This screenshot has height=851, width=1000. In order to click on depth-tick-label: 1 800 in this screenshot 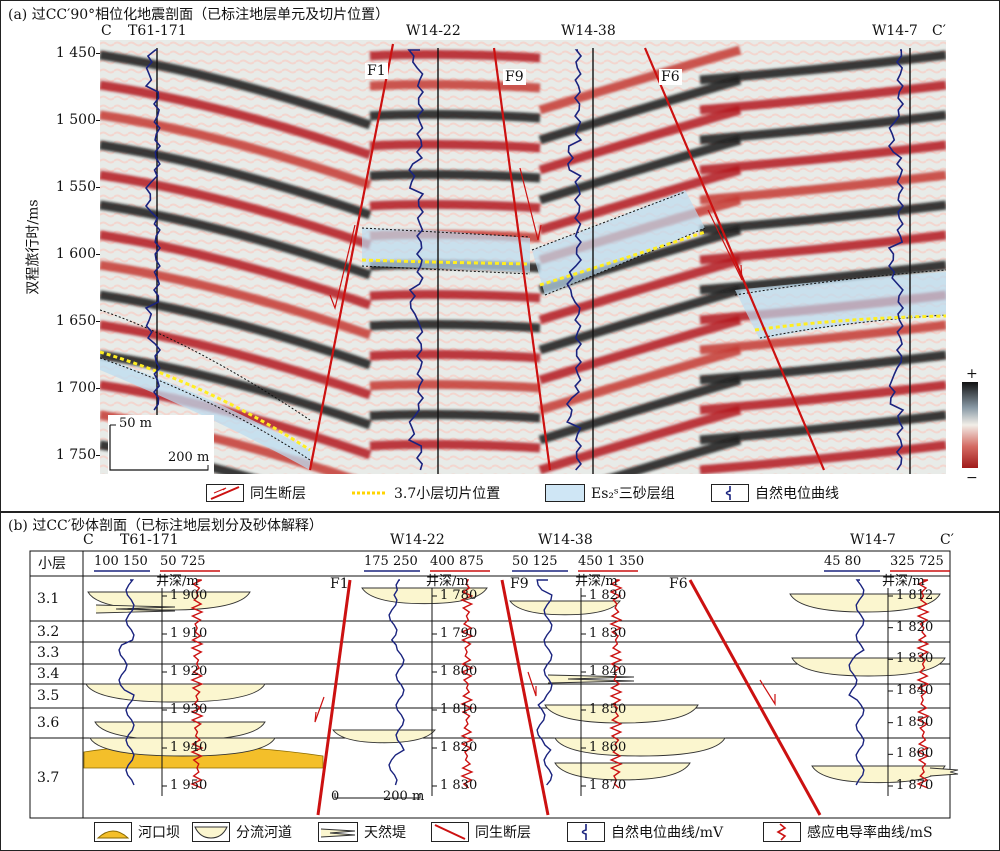, I will do `click(459, 671)`.